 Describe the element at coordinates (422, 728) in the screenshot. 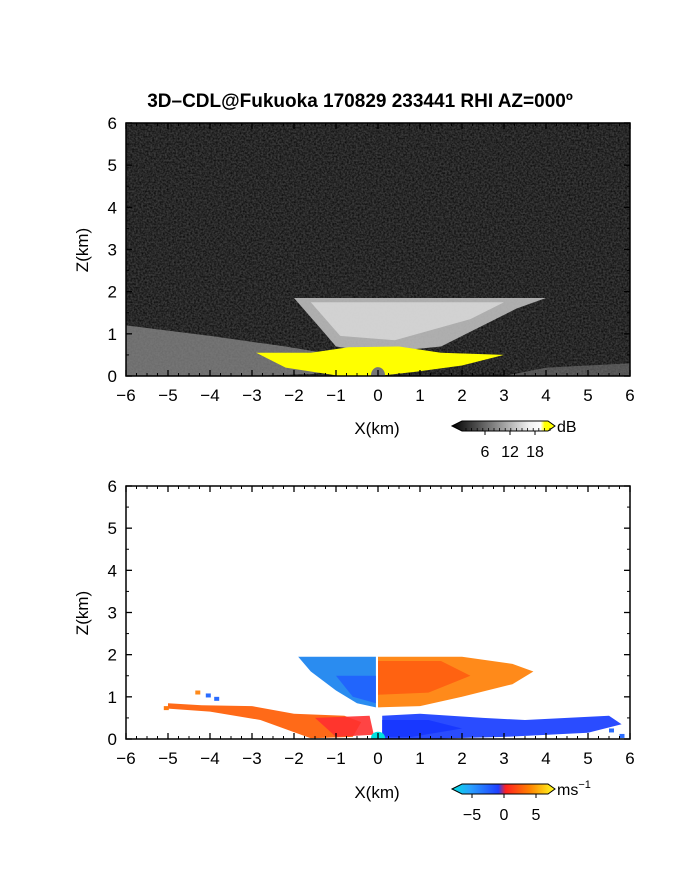

I see `right-low-receding-core` at that location.